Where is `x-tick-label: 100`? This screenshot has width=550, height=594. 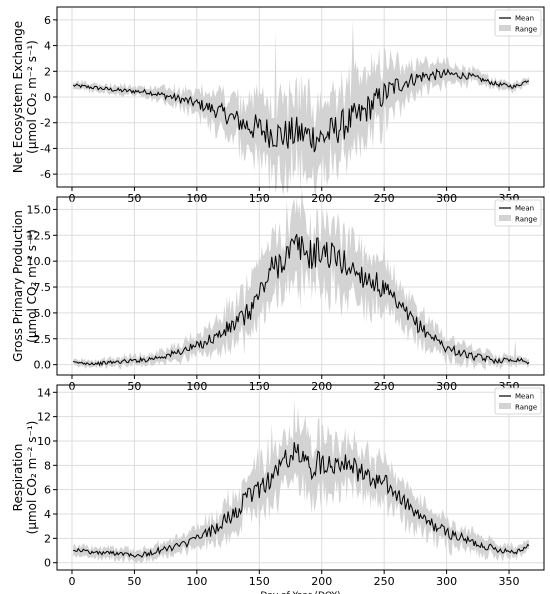
x-tick-label: 100 is located at coordinates (196, 581).